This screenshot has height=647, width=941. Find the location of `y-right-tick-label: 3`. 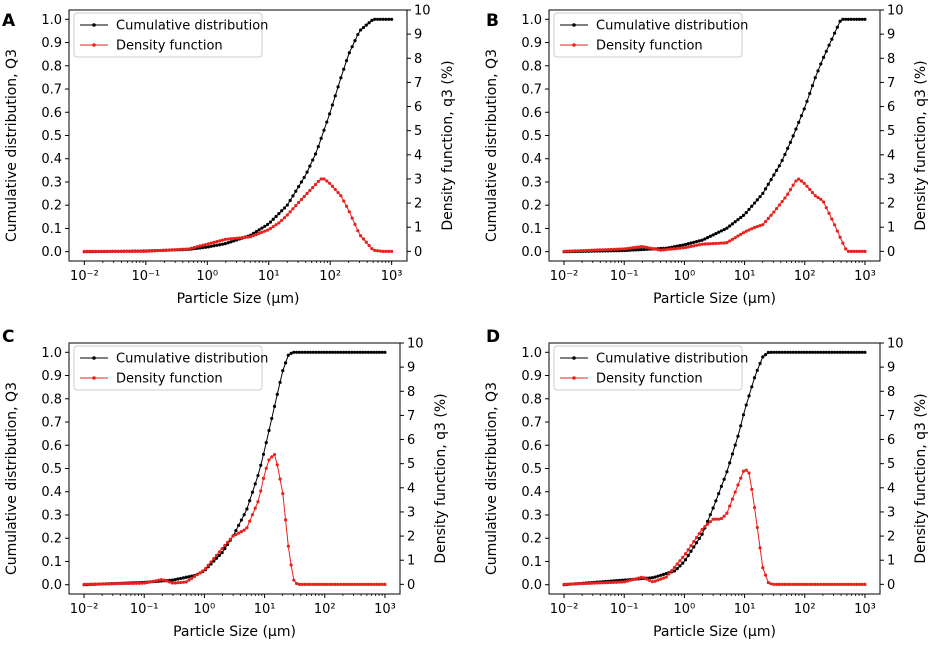

y-right-tick-label: 3 is located at coordinates (411, 512).